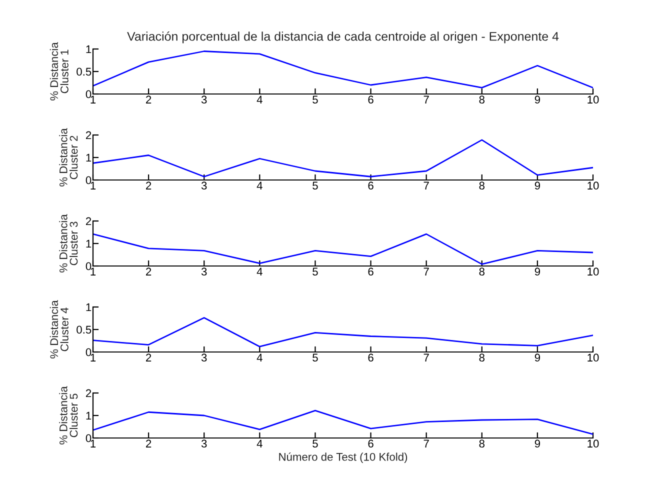 The width and height of the screenshot is (649, 504). Describe the element at coordinates (343, 37) in the screenshot. I see `chart-title: Variación porcentual de la distancia de cada centroide al origen - Exponente 4` at that location.